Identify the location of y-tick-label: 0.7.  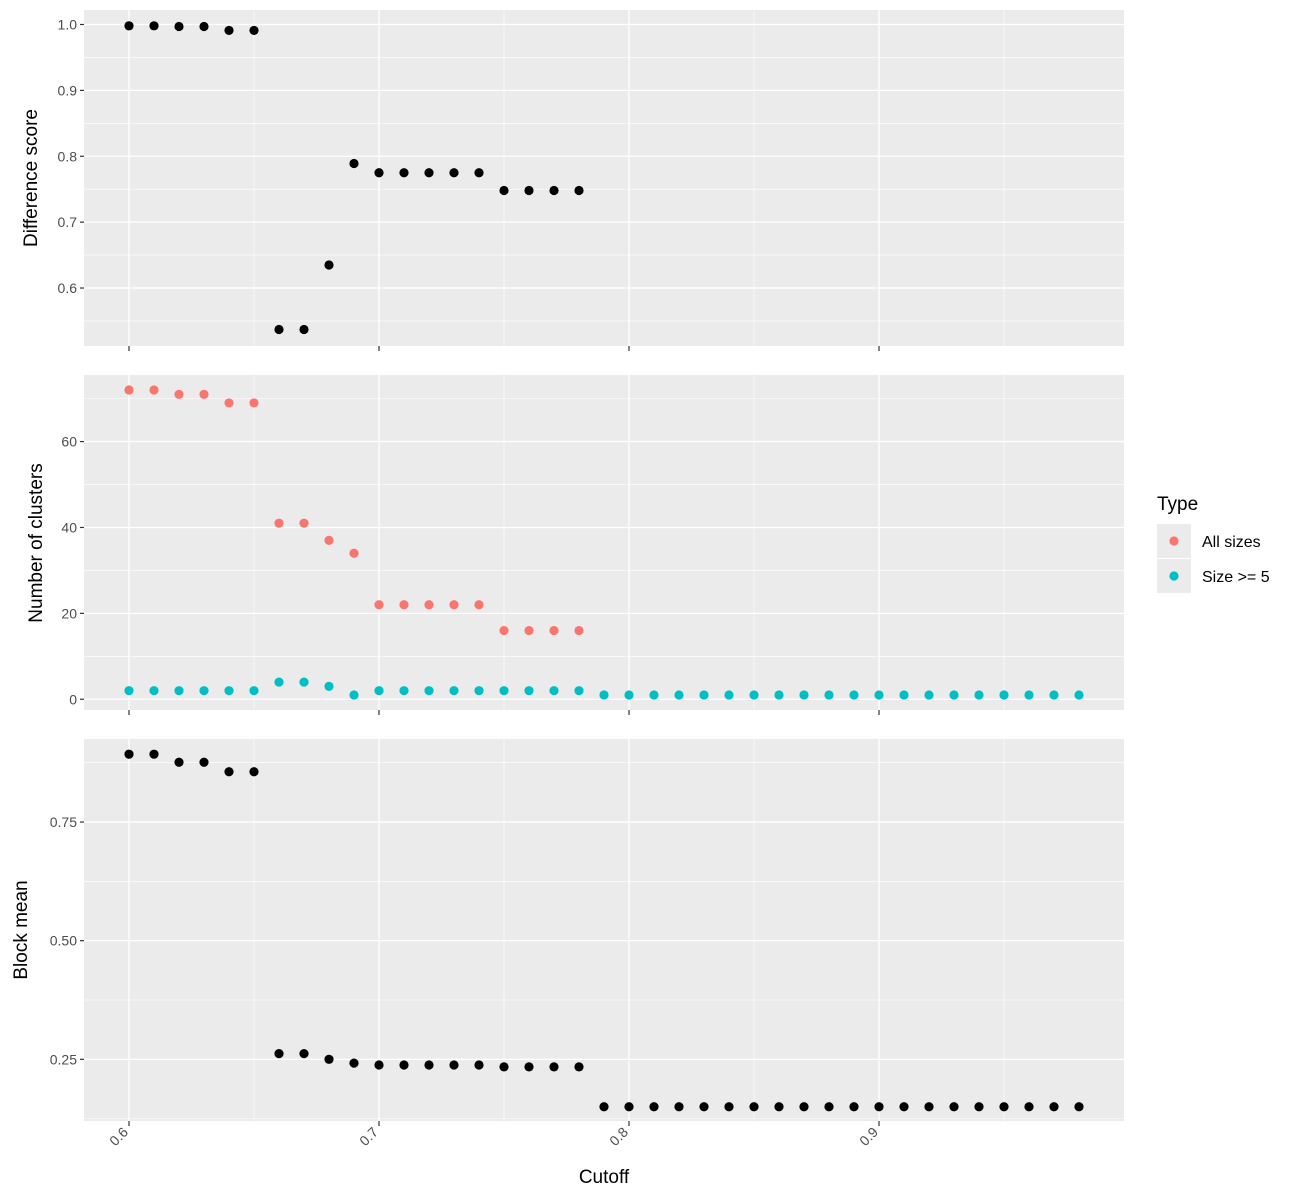
(68, 222).